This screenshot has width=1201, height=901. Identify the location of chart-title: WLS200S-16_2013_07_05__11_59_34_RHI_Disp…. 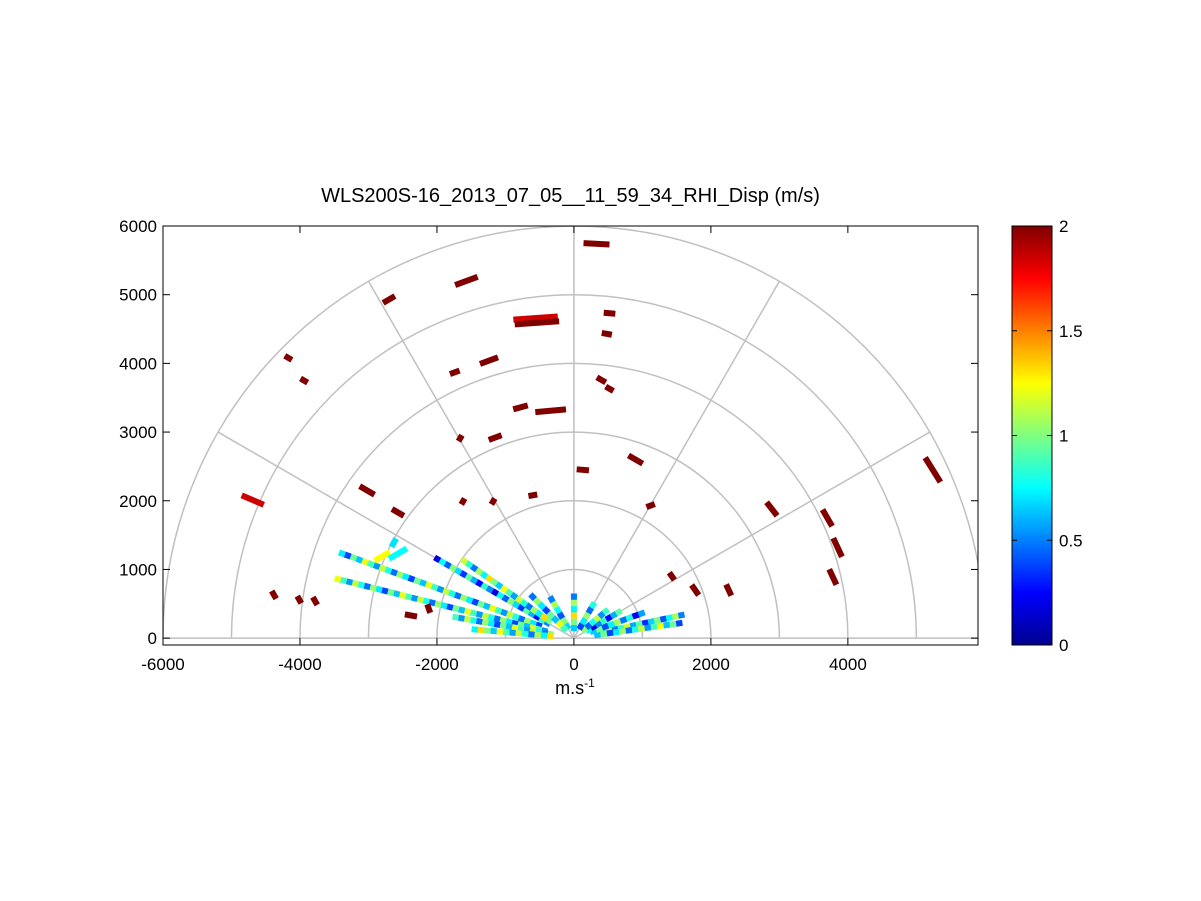
(570, 196).